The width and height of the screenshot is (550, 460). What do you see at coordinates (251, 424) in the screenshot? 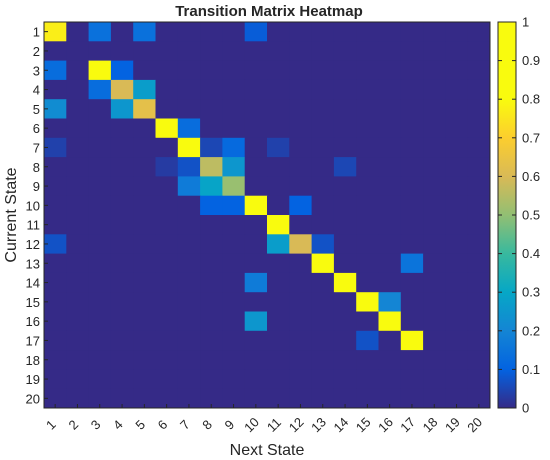
I see `x-tick-label: 10` at bounding box center [251, 424].